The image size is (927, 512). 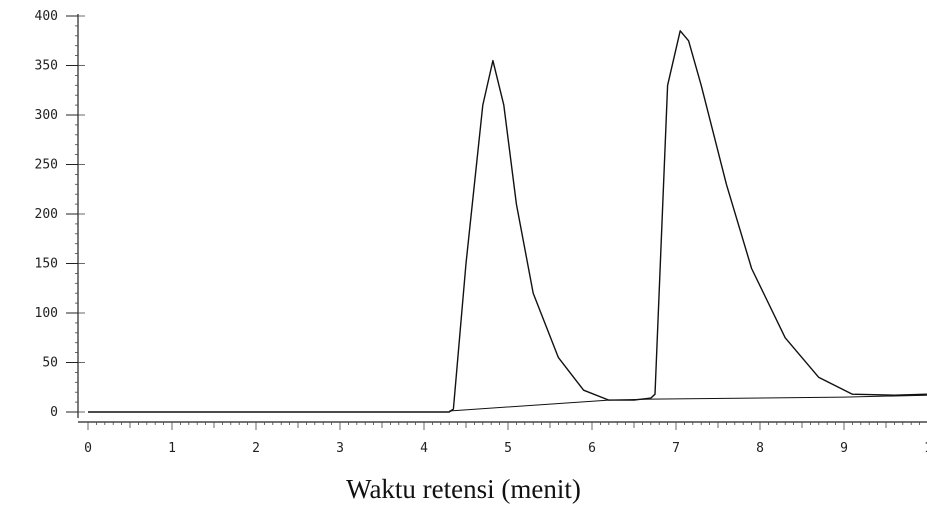 I want to click on x-tick-label: 6, so click(x=592, y=448).